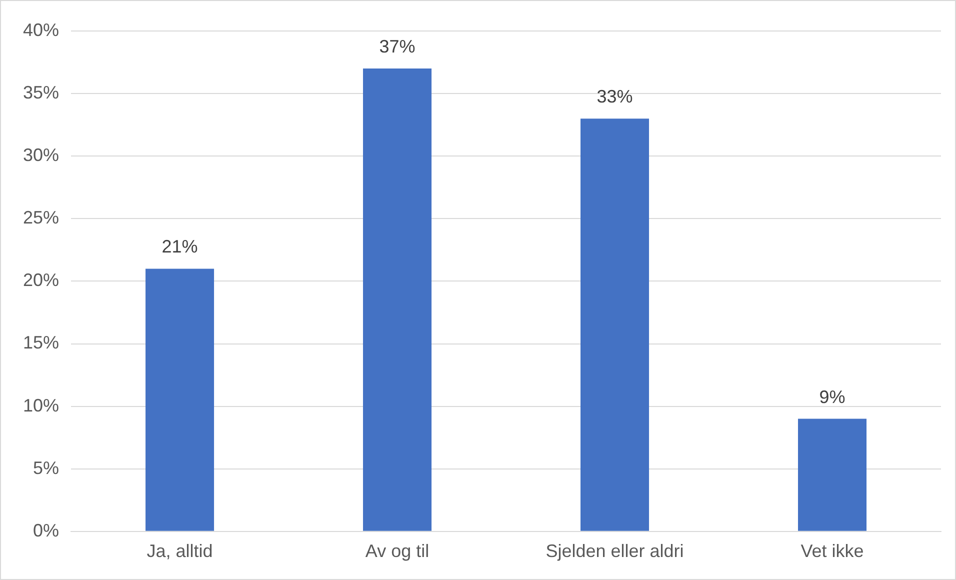 The height and width of the screenshot is (580, 956). What do you see at coordinates (41, 92) in the screenshot?
I see `y-tick-label: 35%` at bounding box center [41, 92].